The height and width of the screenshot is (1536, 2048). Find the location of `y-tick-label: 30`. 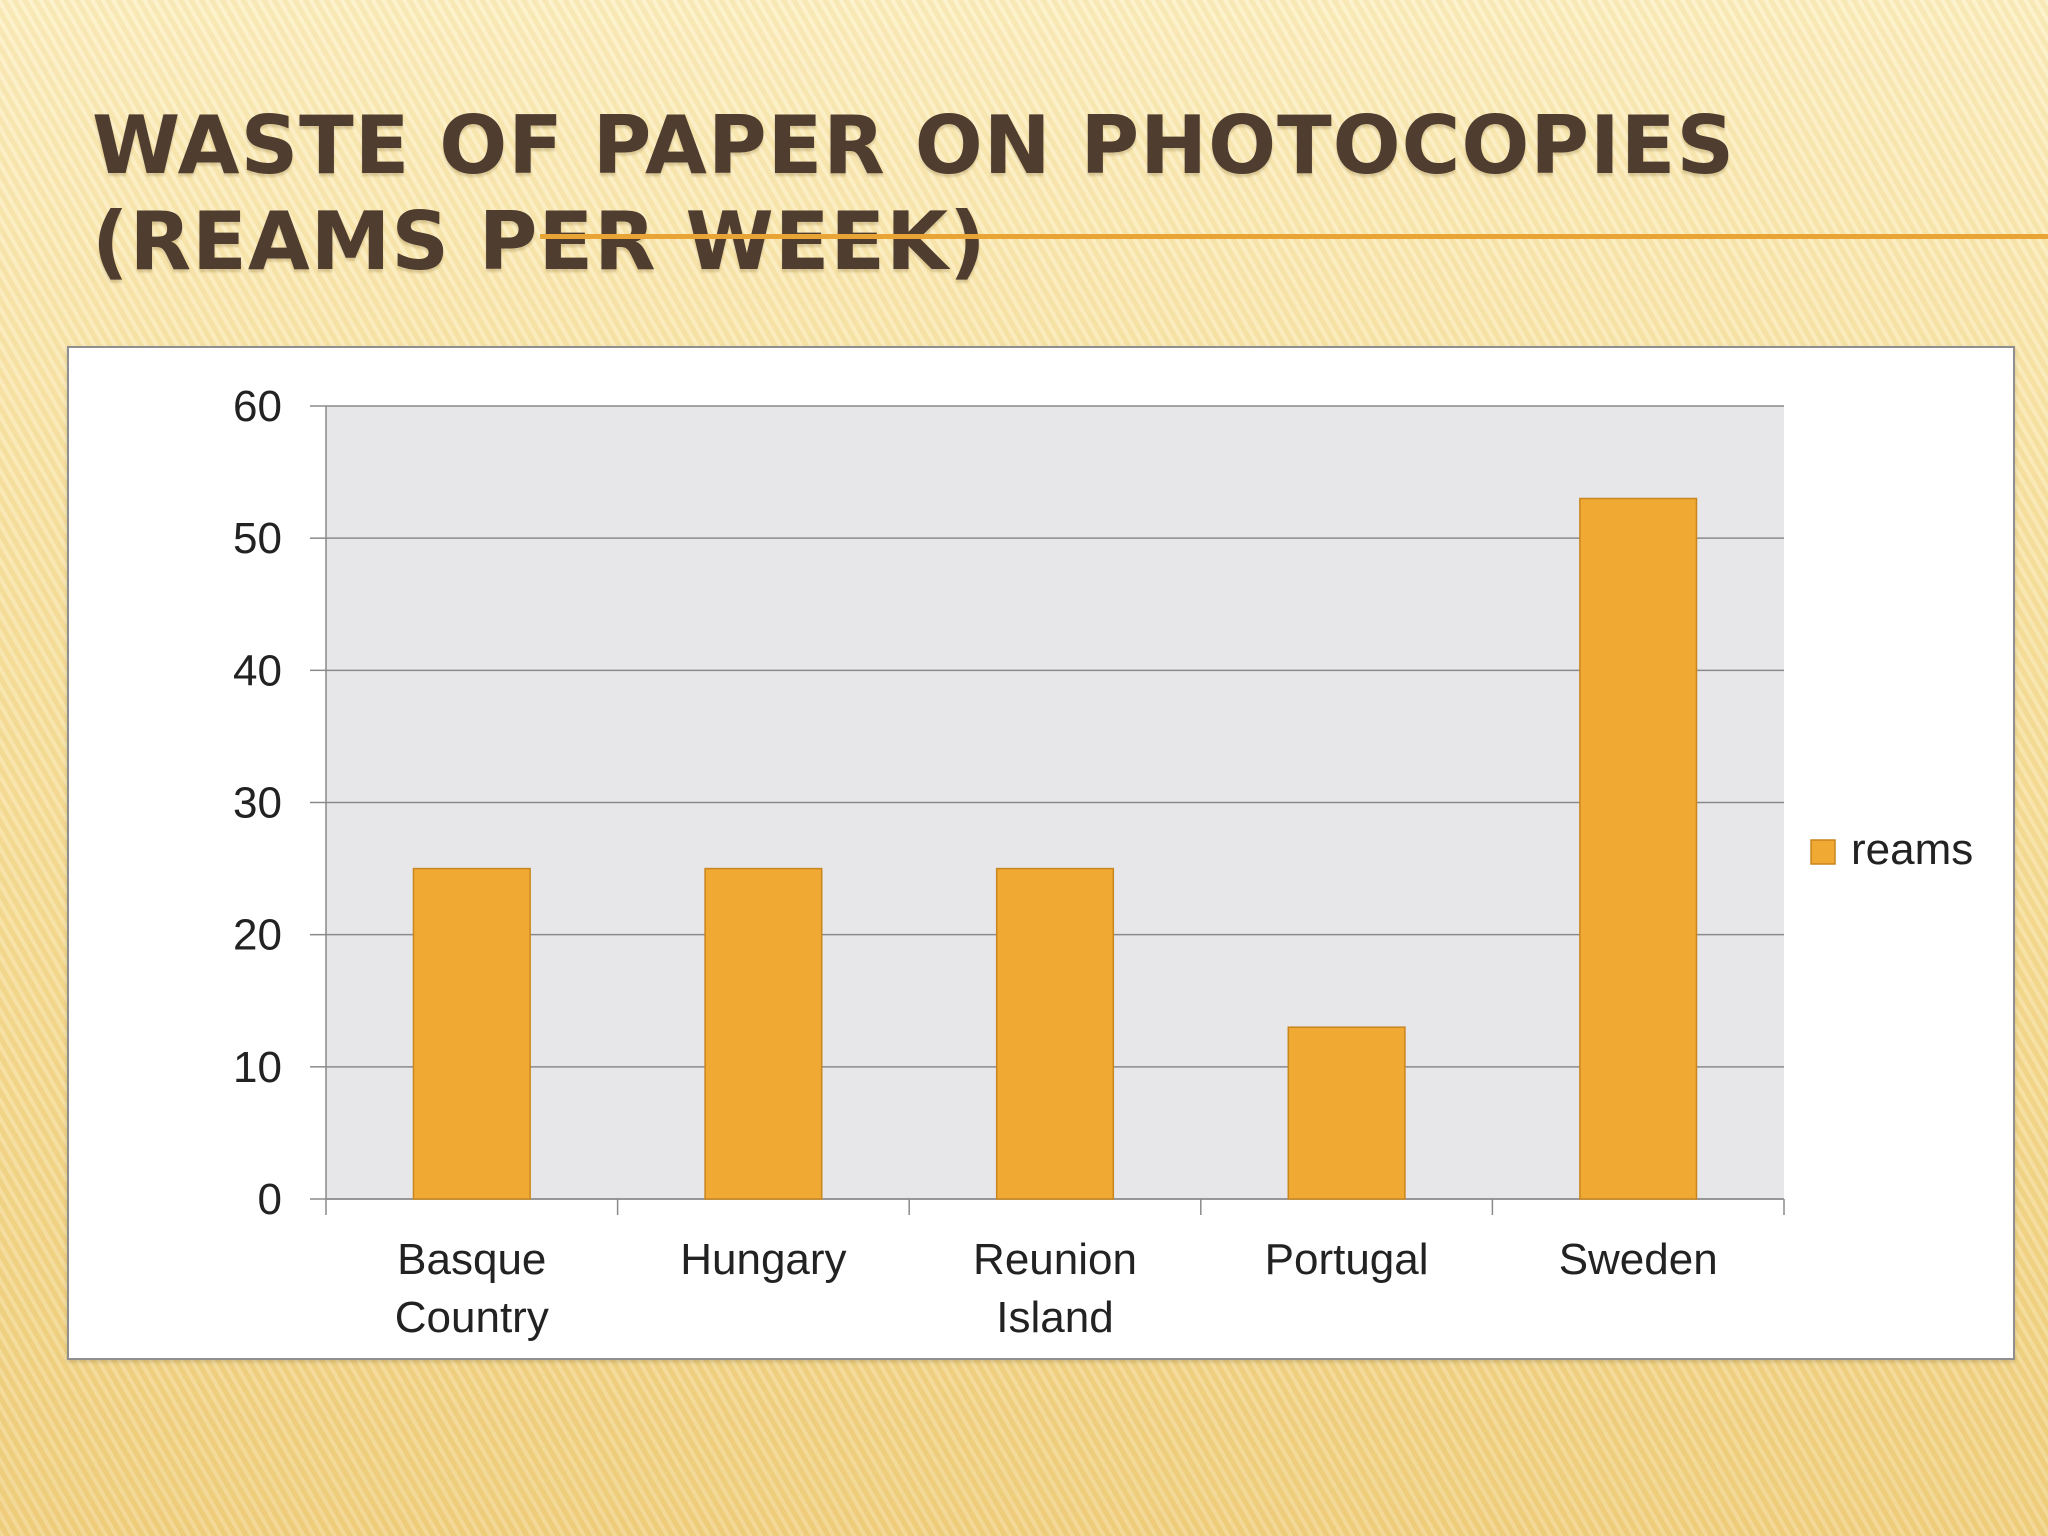

y-tick-label: 30 is located at coordinates (257, 803).